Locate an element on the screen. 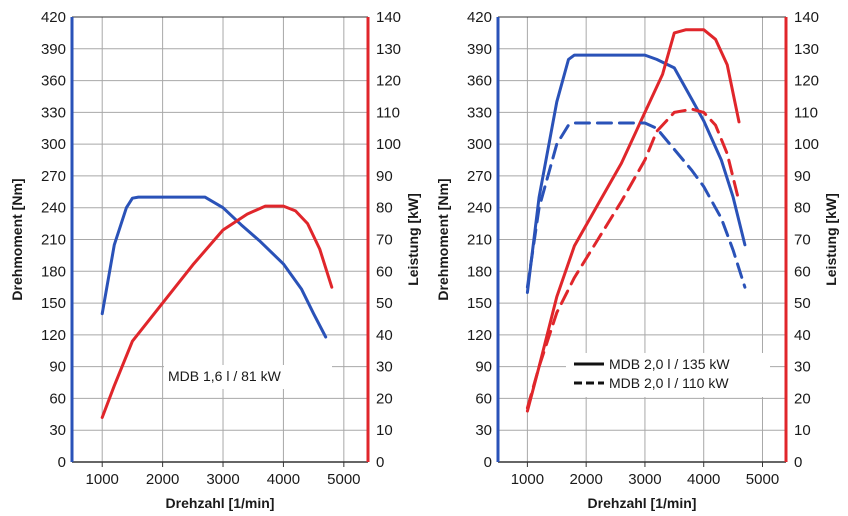 The image size is (848, 516). series-line-power-dashed is located at coordinates (633, 258).